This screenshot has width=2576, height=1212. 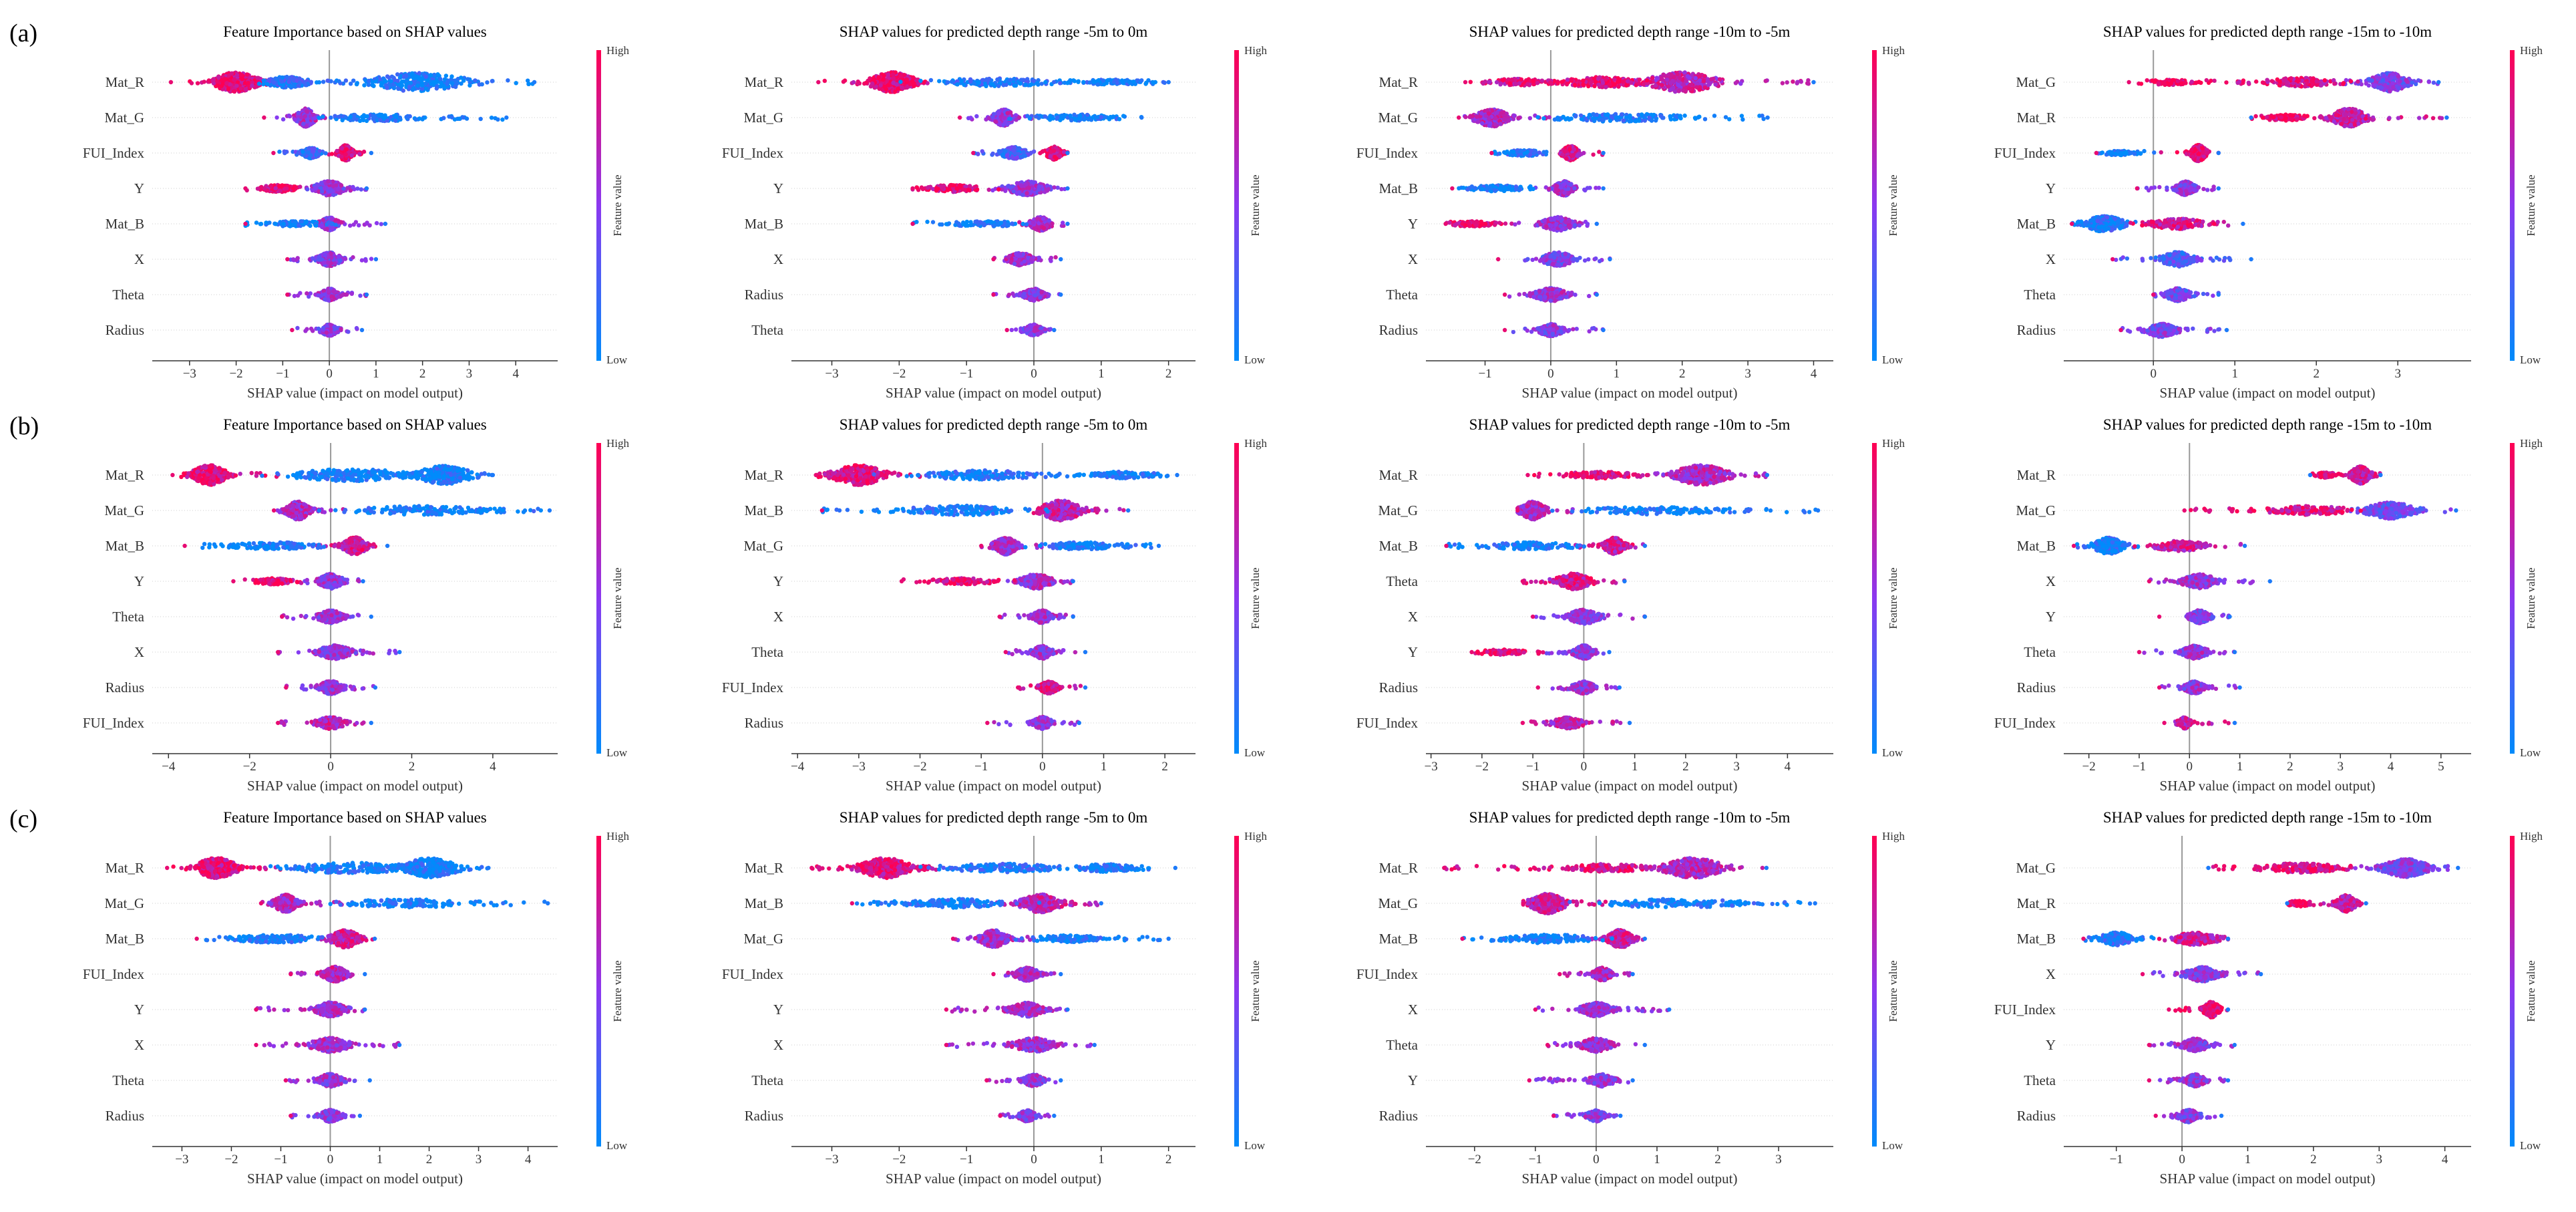 What do you see at coordinates (125, 330) in the screenshot?
I see `feature-label: Radius` at bounding box center [125, 330].